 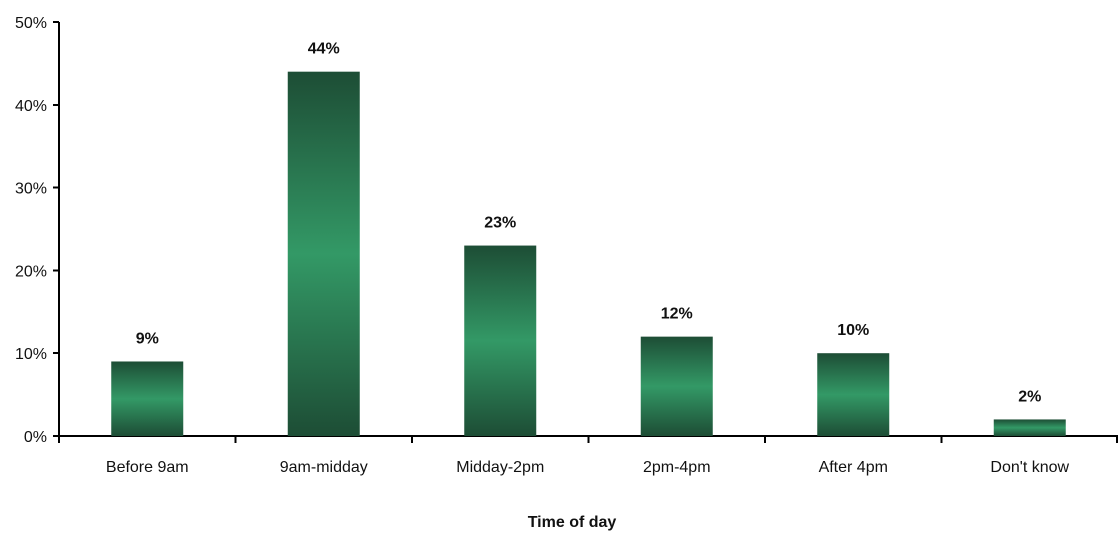 What do you see at coordinates (677, 467) in the screenshot?
I see `x-tick-label: 2pm-4pm` at bounding box center [677, 467].